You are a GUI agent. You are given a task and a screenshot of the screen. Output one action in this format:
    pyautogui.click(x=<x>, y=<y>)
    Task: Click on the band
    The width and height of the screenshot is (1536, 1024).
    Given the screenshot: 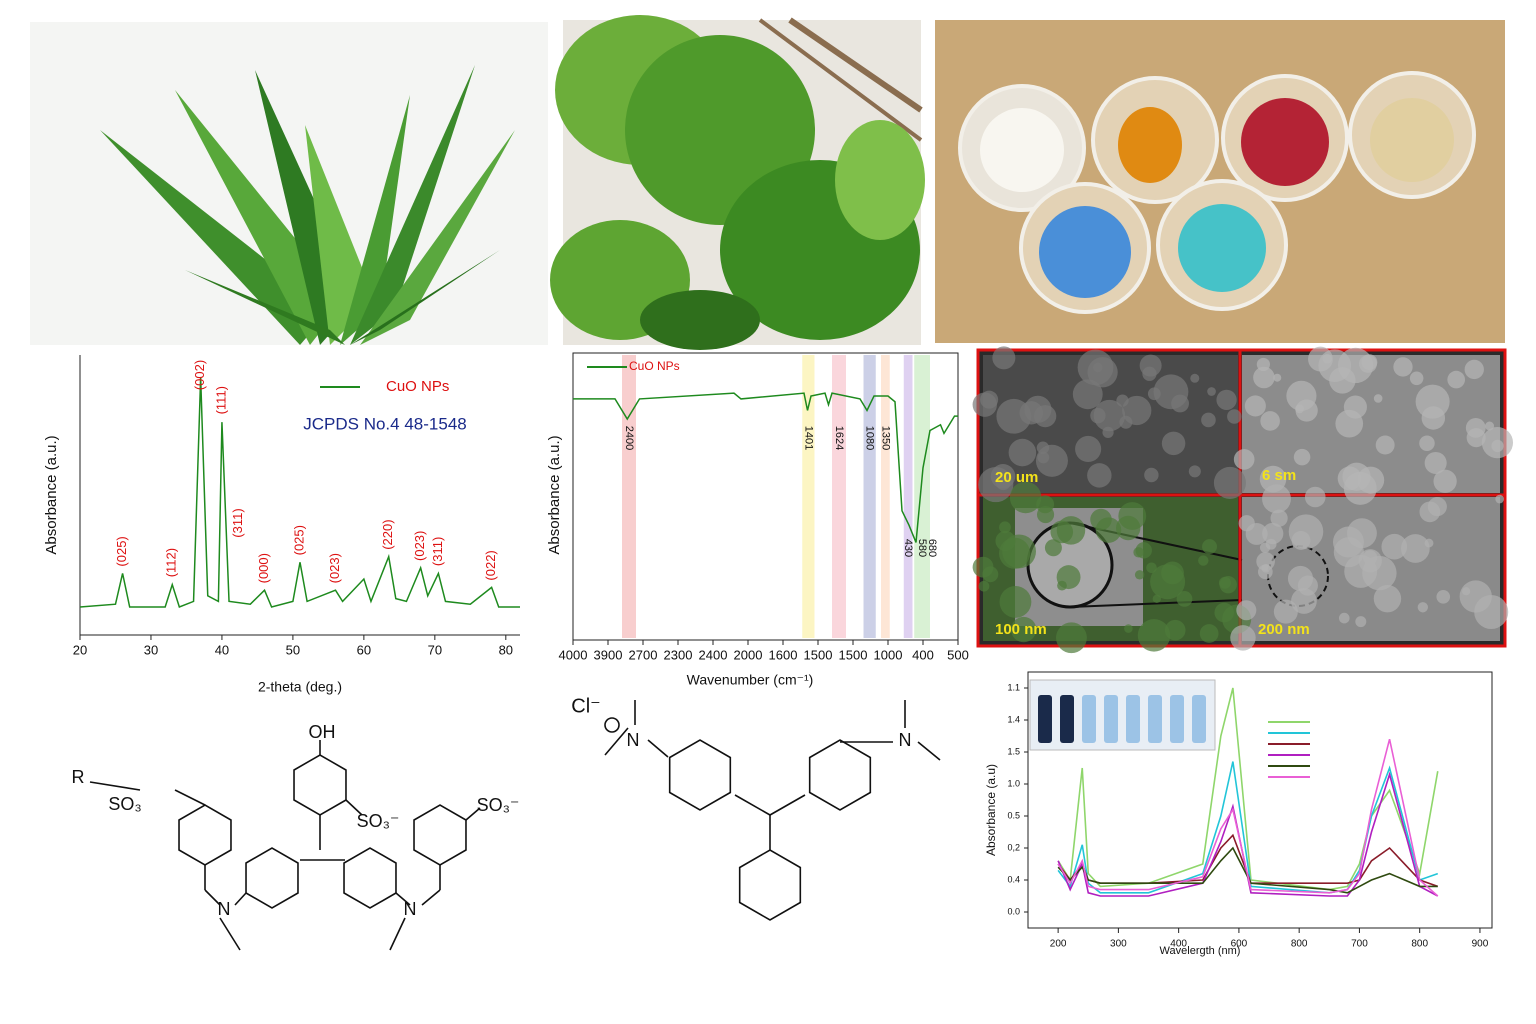 What is the action you would take?
    pyautogui.click(x=885, y=496)
    